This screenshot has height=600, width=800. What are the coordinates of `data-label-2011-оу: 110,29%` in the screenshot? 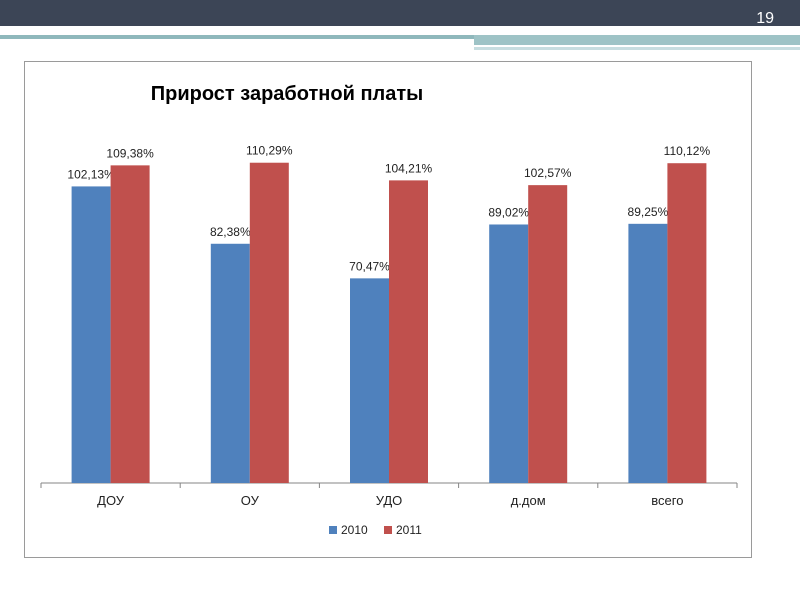 It's located at (269, 151).